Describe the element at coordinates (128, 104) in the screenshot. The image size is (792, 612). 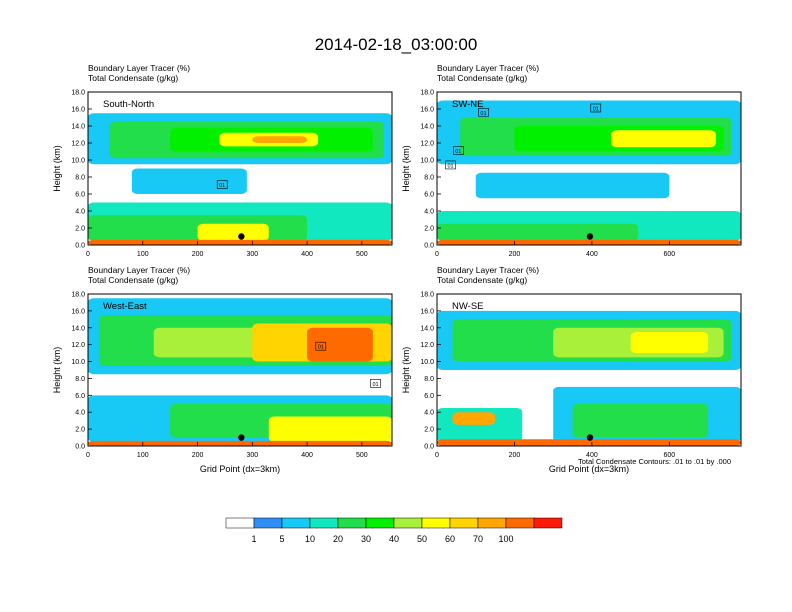
I see `panel-label: South-North` at that location.